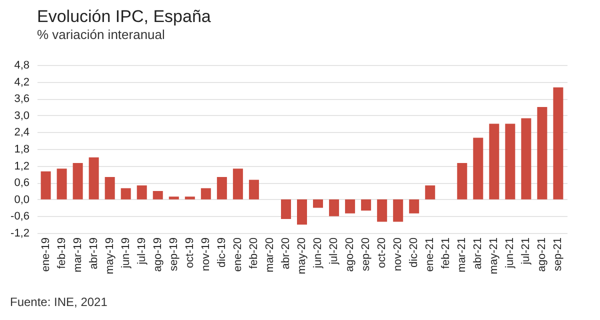 Image resolution: width=600 pixels, height=320 pixels. Describe the element at coordinates (20, 234) in the screenshot. I see `y-tick-label: -1,2` at that location.